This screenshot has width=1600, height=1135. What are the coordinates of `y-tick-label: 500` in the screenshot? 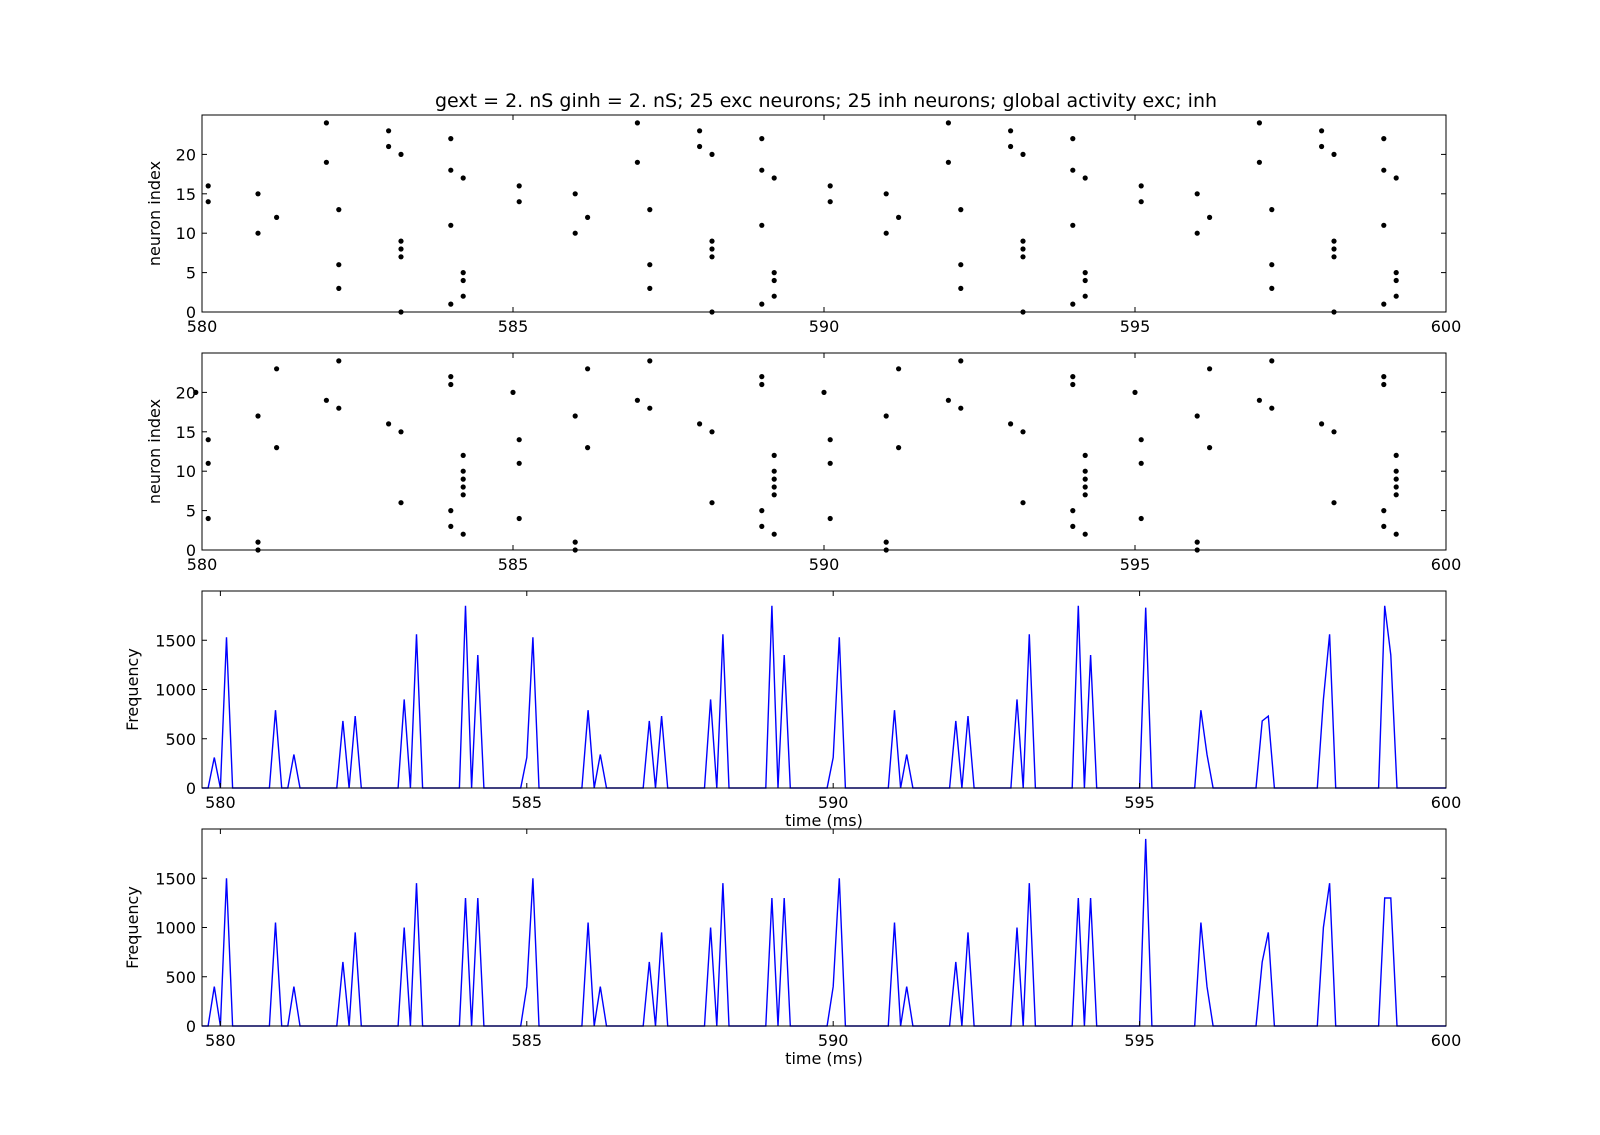 It's located at (180, 739).